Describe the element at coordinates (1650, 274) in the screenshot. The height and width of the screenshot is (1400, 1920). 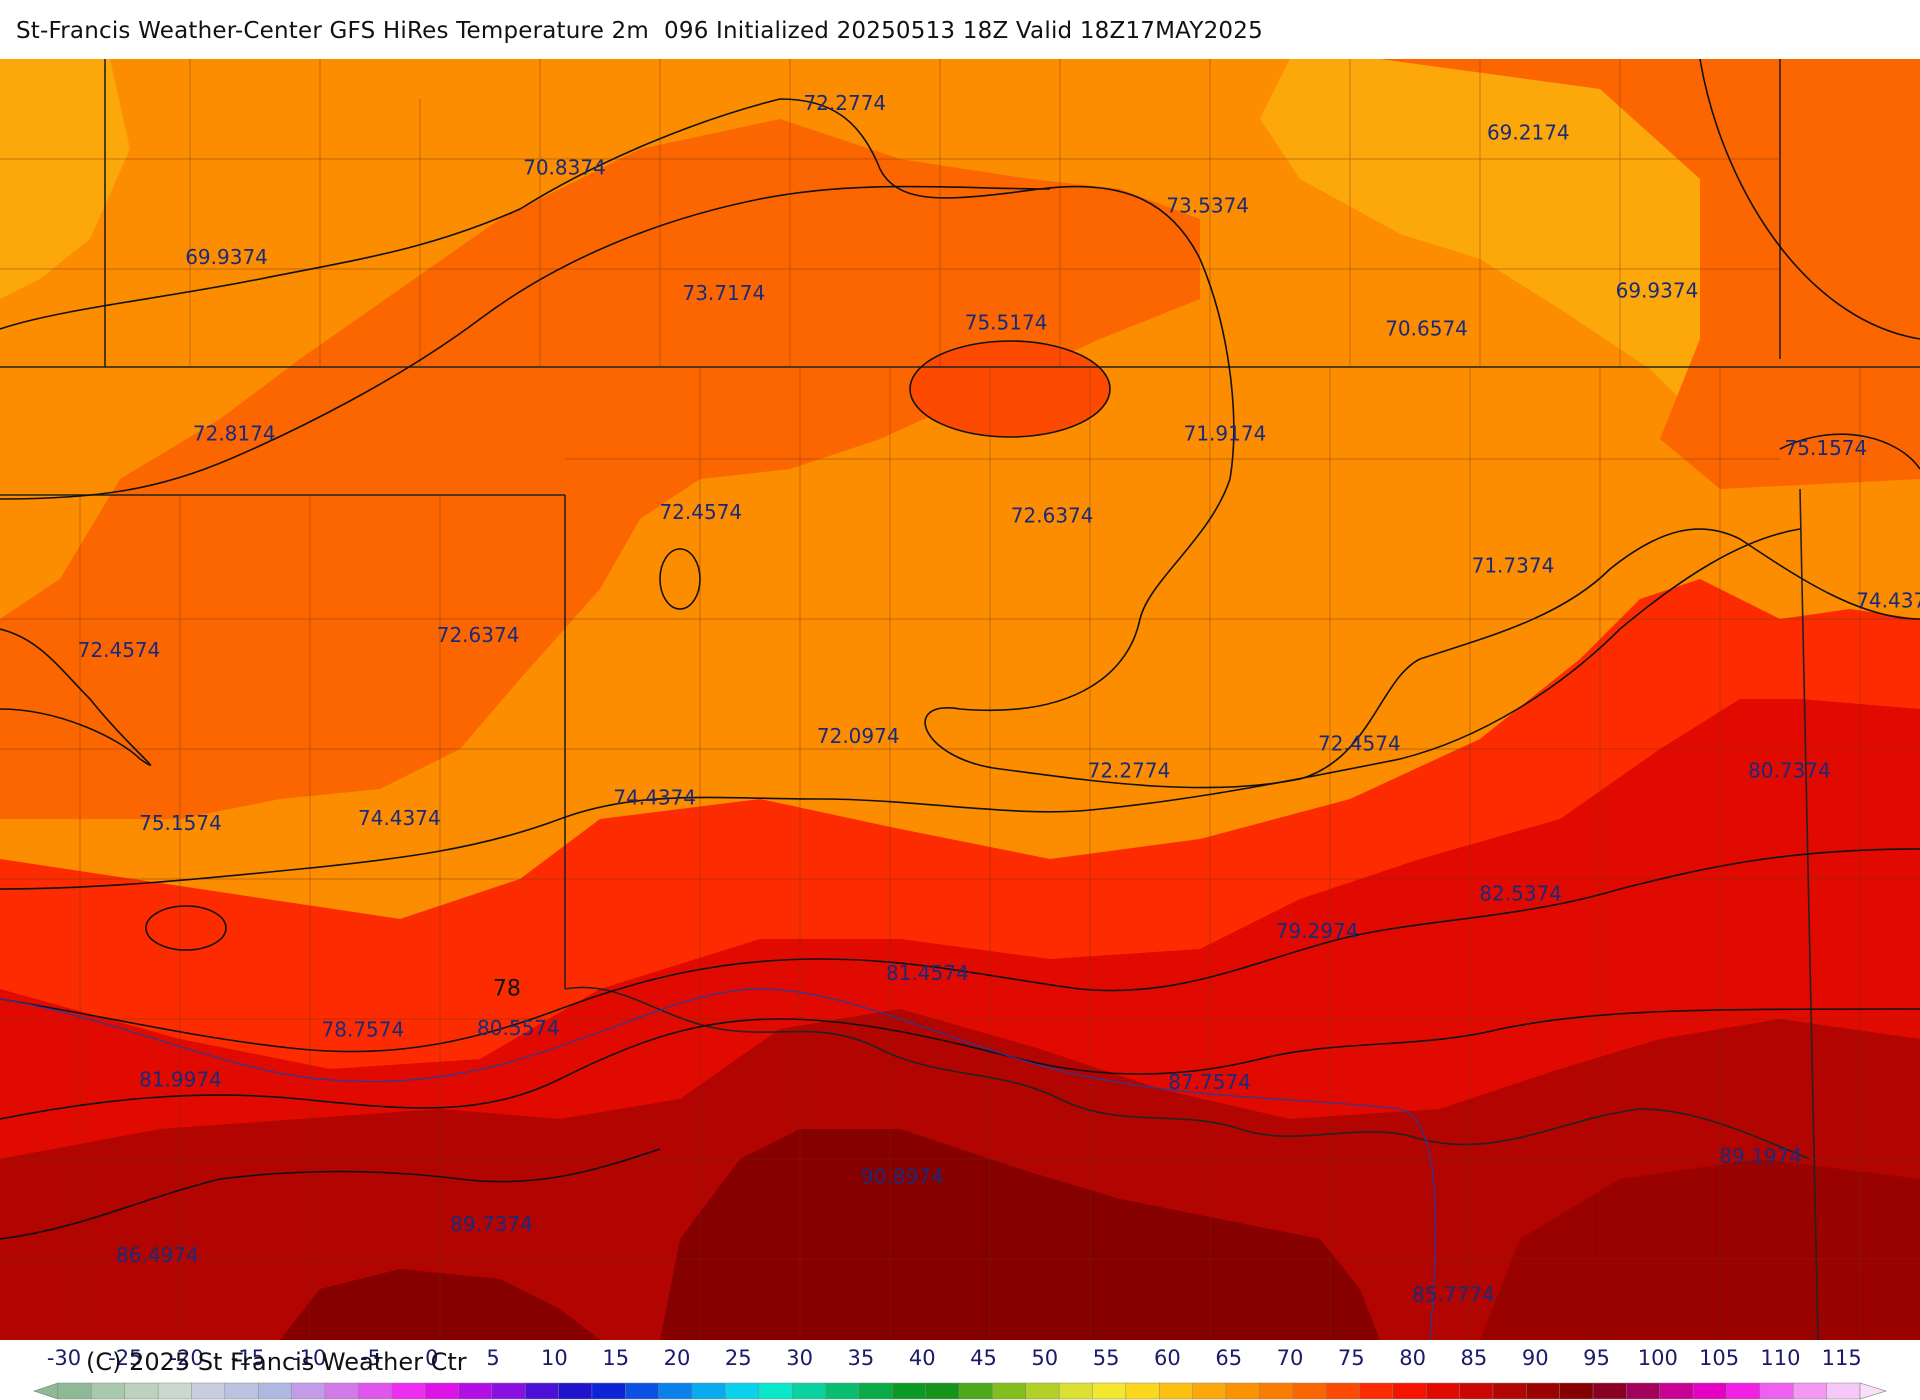
I see `temperature-band-75-east` at that location.